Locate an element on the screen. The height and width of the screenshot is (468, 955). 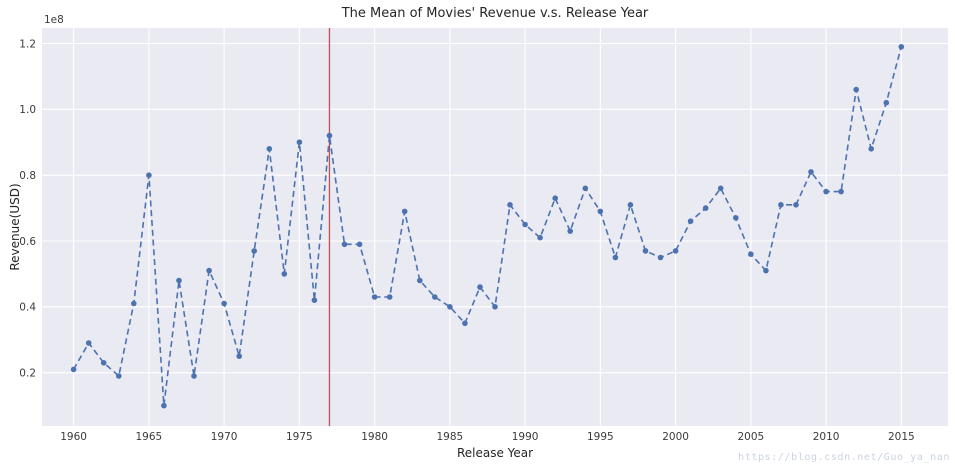
x-tick-label: 1975 is located at coordinates (299, 437).